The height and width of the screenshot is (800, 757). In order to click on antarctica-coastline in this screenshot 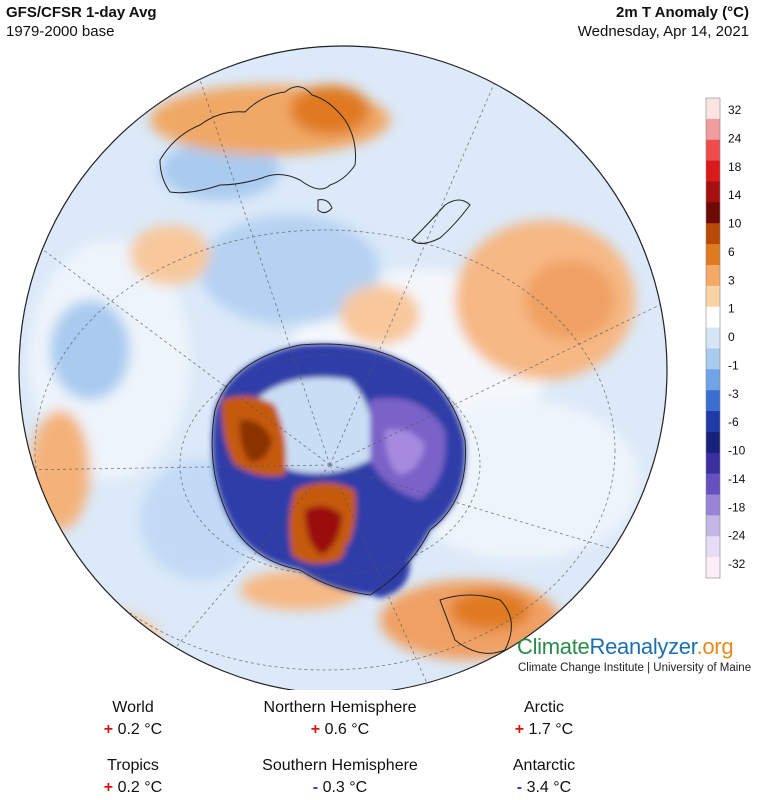, I will do `click(339, 469)`.